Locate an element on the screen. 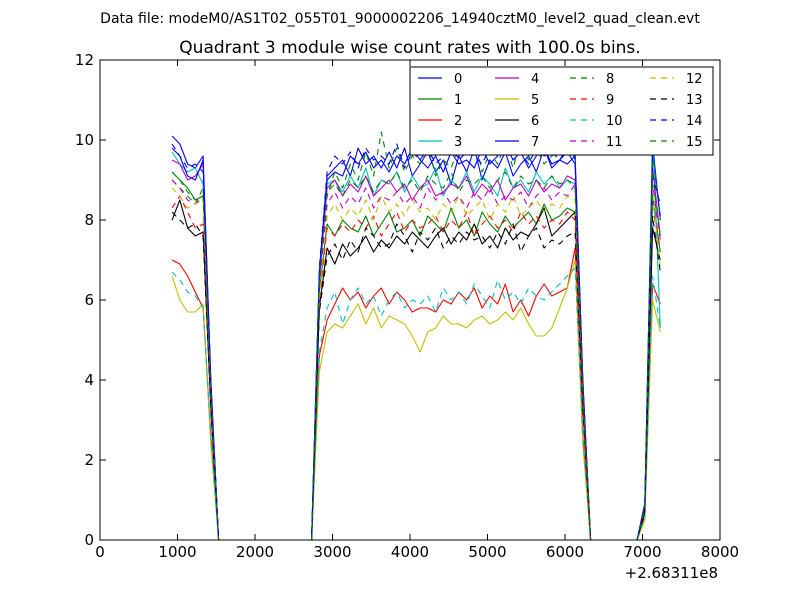  y-tick-label: 8 is located at coordinates (89, 220).